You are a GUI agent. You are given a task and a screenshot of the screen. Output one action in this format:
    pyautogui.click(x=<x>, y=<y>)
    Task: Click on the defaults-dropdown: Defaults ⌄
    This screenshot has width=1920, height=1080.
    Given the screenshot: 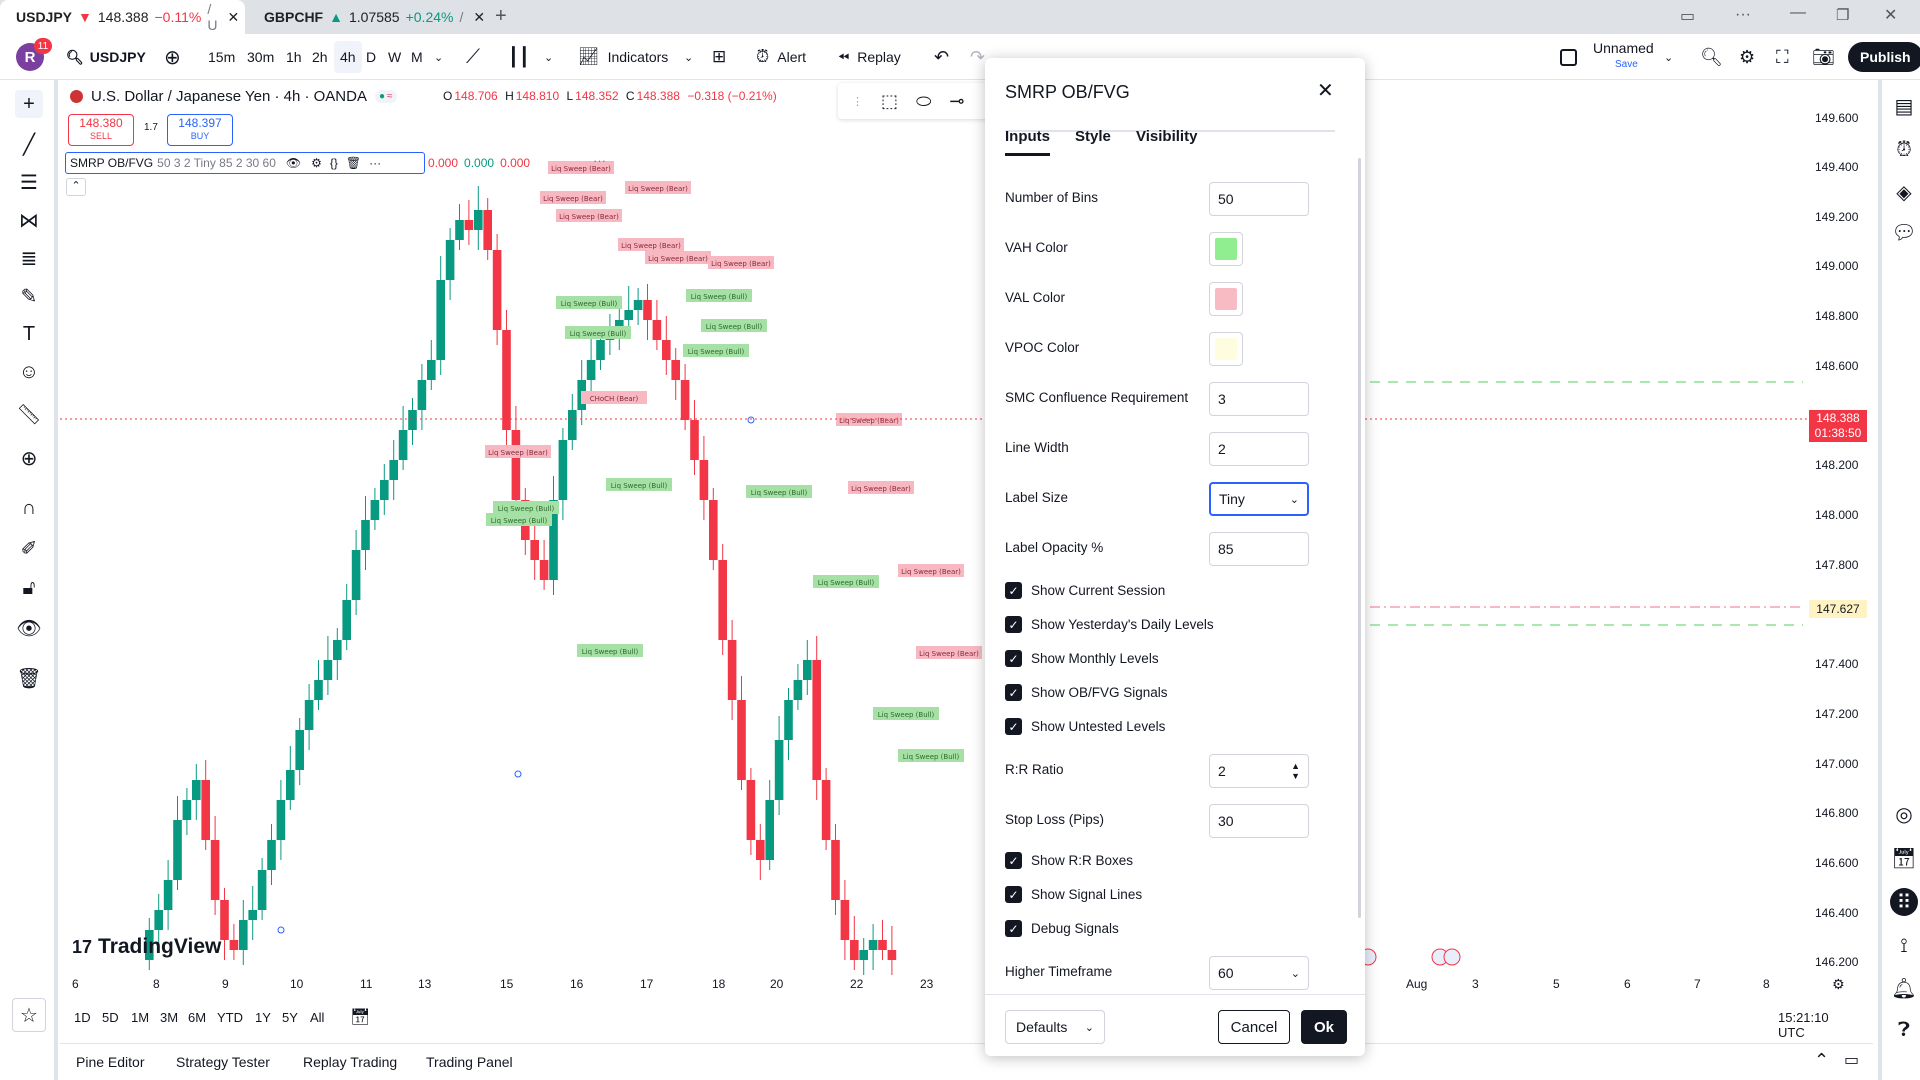 What is the action you would take?
    pyautogui.click(x=1055, y=1027)
    